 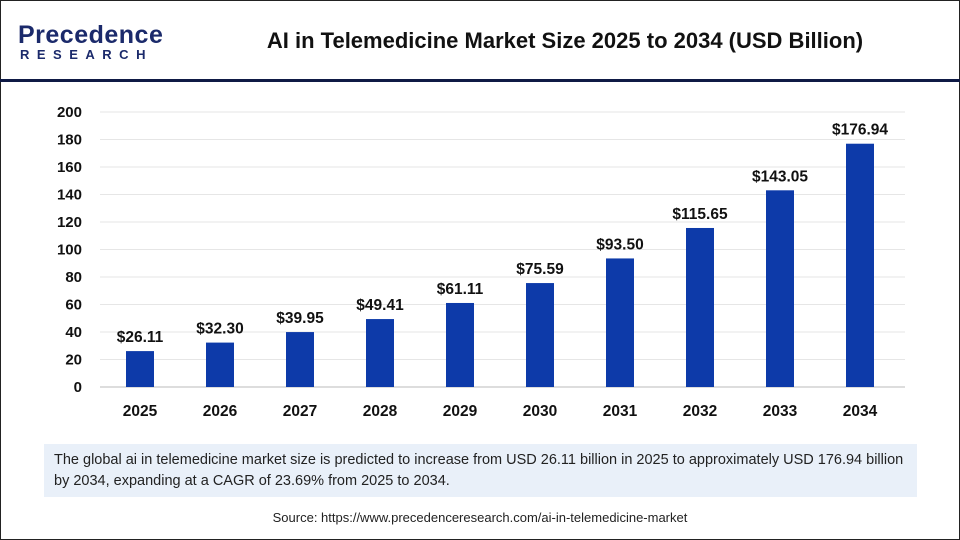 I want to click on y-tick-label: 60, so click(x=73, y=305).